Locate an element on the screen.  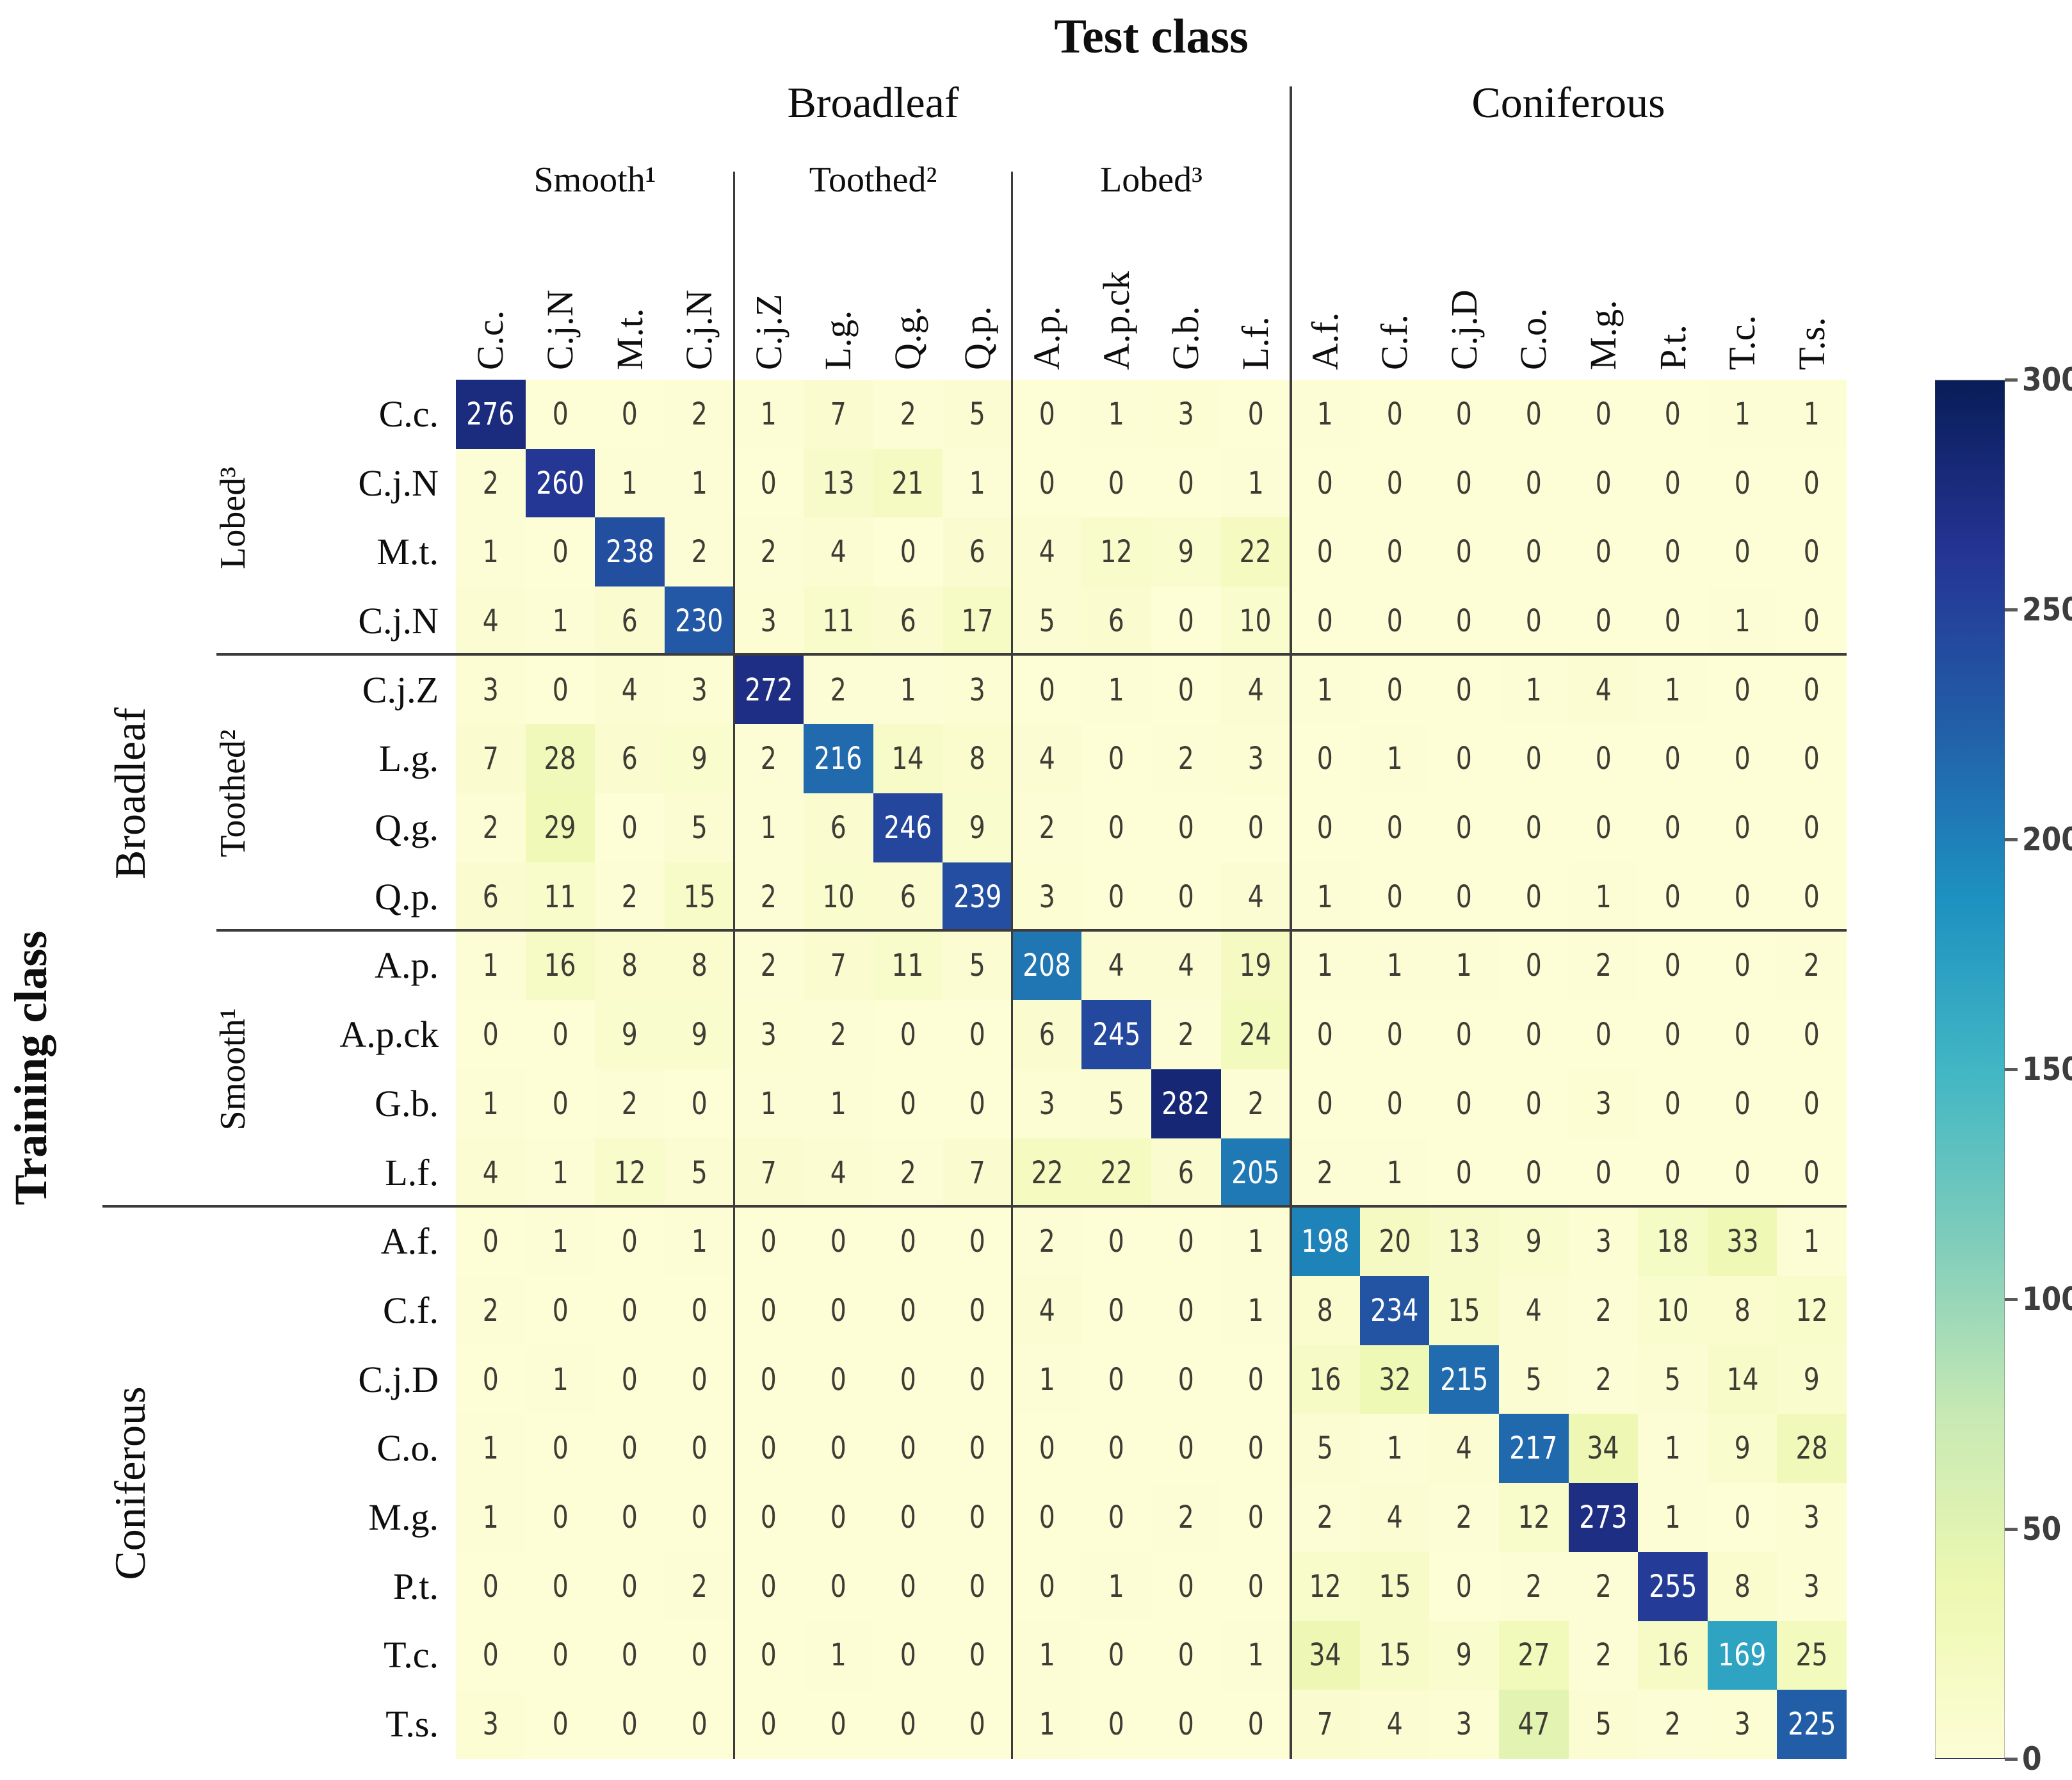
matrix-cell: 260 is located at coordinates (560, 483).